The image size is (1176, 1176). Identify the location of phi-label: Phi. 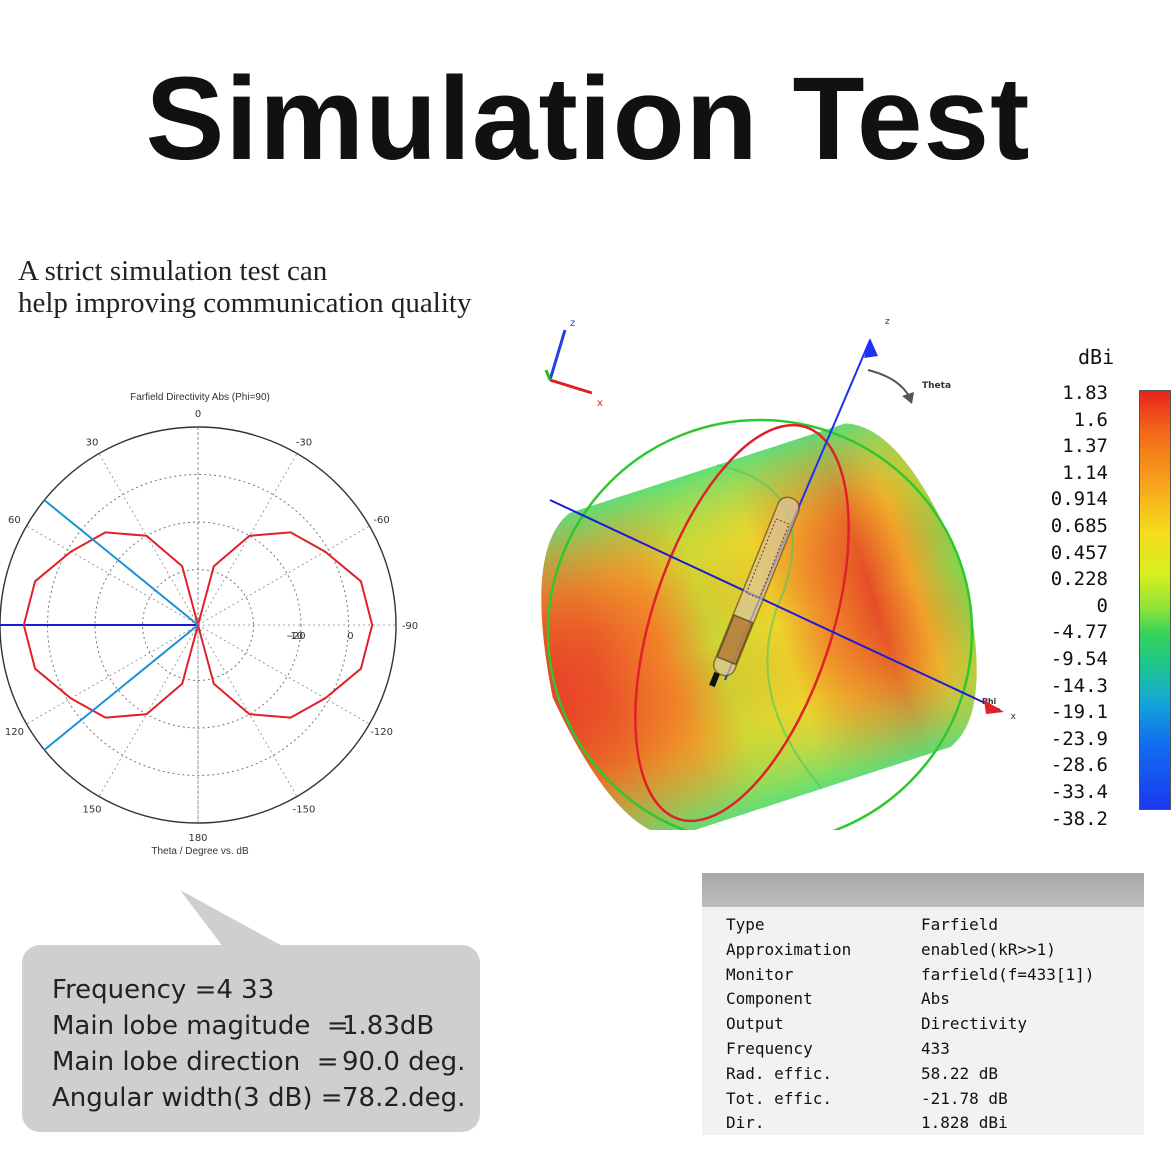
(989, 701).